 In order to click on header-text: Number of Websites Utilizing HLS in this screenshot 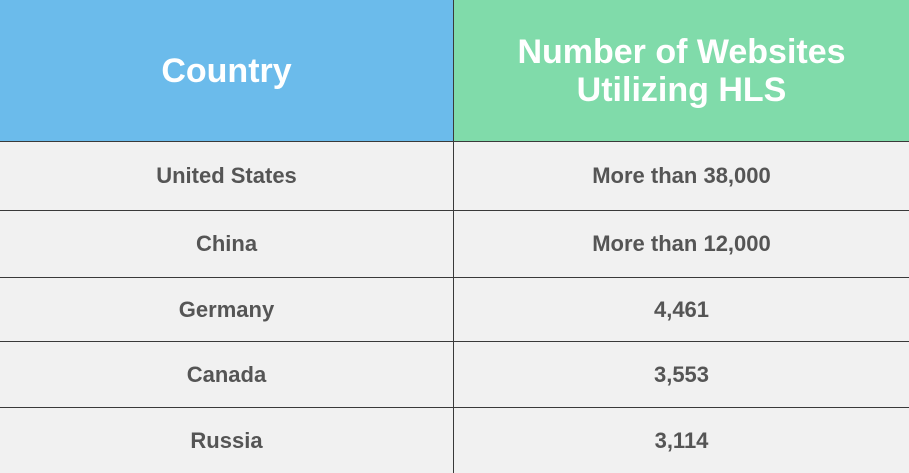, I will do `click(681, 70)`.